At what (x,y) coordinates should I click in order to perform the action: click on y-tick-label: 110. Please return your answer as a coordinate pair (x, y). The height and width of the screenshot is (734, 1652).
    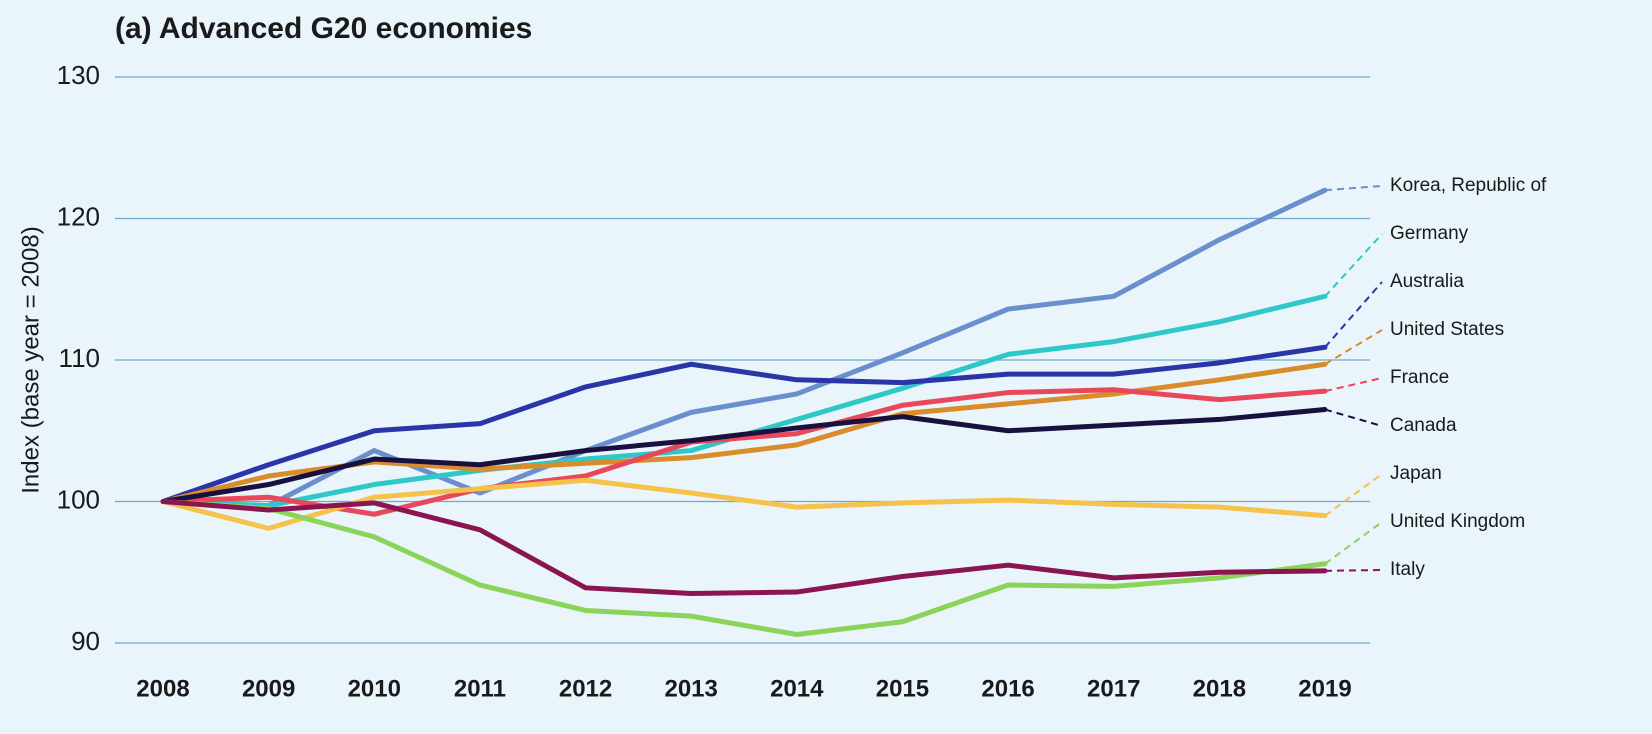
    Looking at the image, I should click on (79, 358).